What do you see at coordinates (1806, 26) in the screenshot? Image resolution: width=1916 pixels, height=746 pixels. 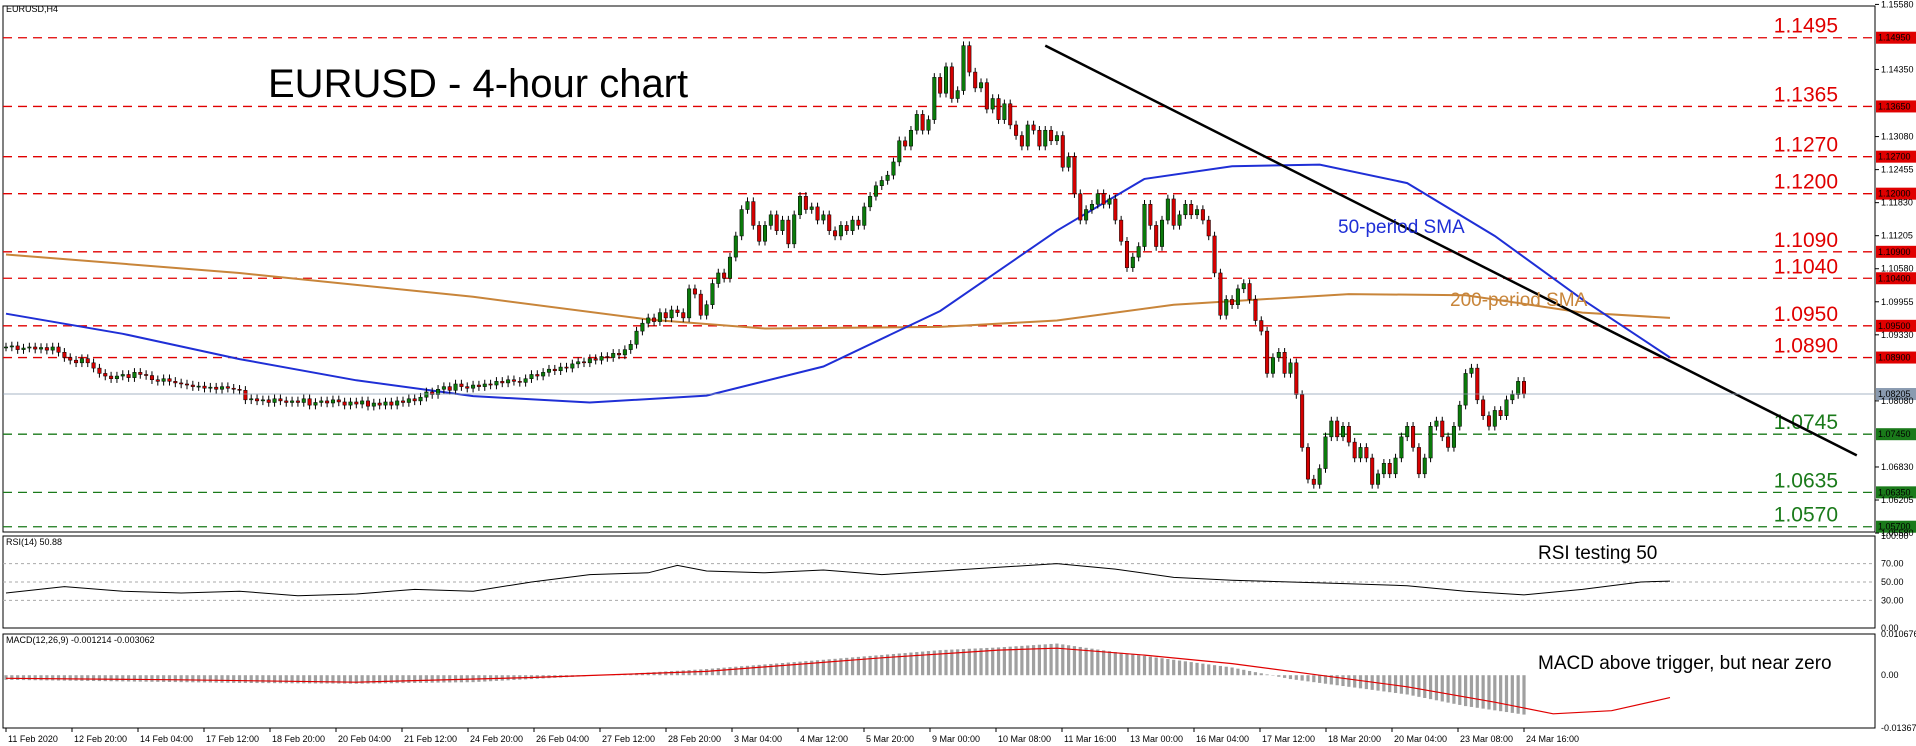 I see `level-label: 1.1495` at bounding box center [1806, 26].